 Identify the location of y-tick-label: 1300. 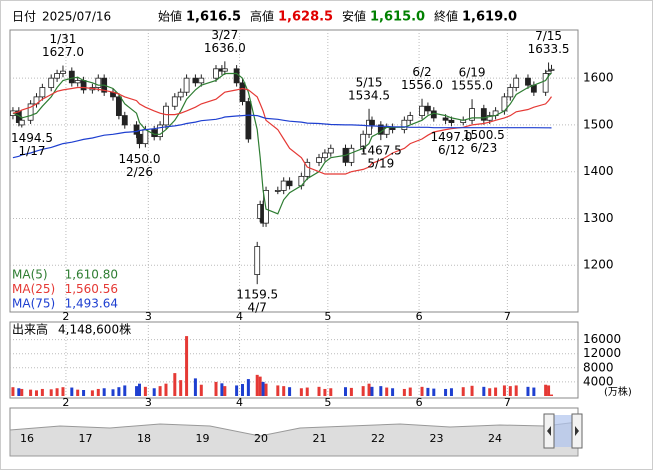
(598, 218).